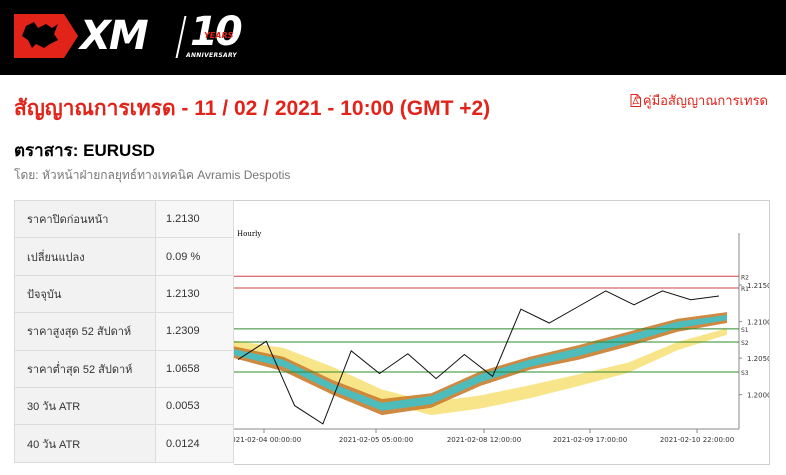 The image size is (786, 475). I want to click on anniversary-number: 10, so click(216, 32).